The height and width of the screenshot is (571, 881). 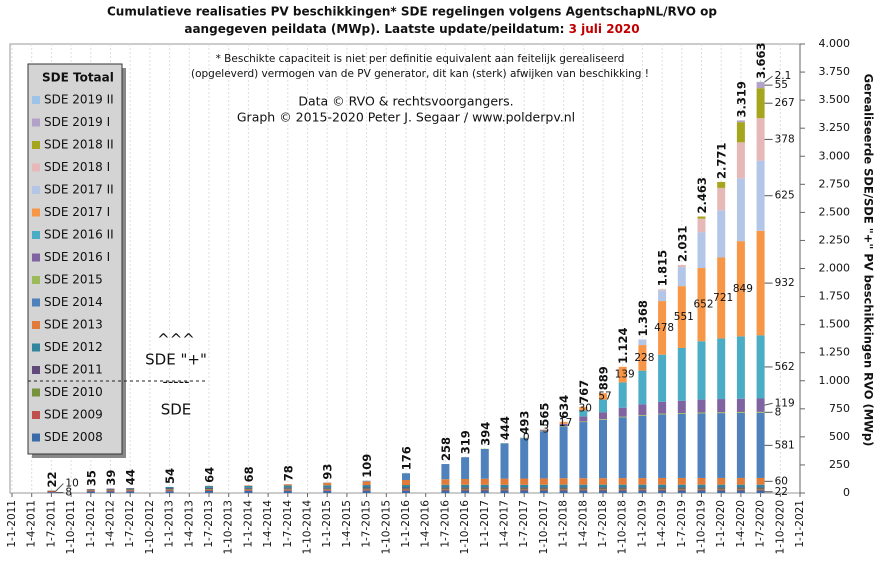 I want to click on value-label: 478, so click(x=664, y=328).